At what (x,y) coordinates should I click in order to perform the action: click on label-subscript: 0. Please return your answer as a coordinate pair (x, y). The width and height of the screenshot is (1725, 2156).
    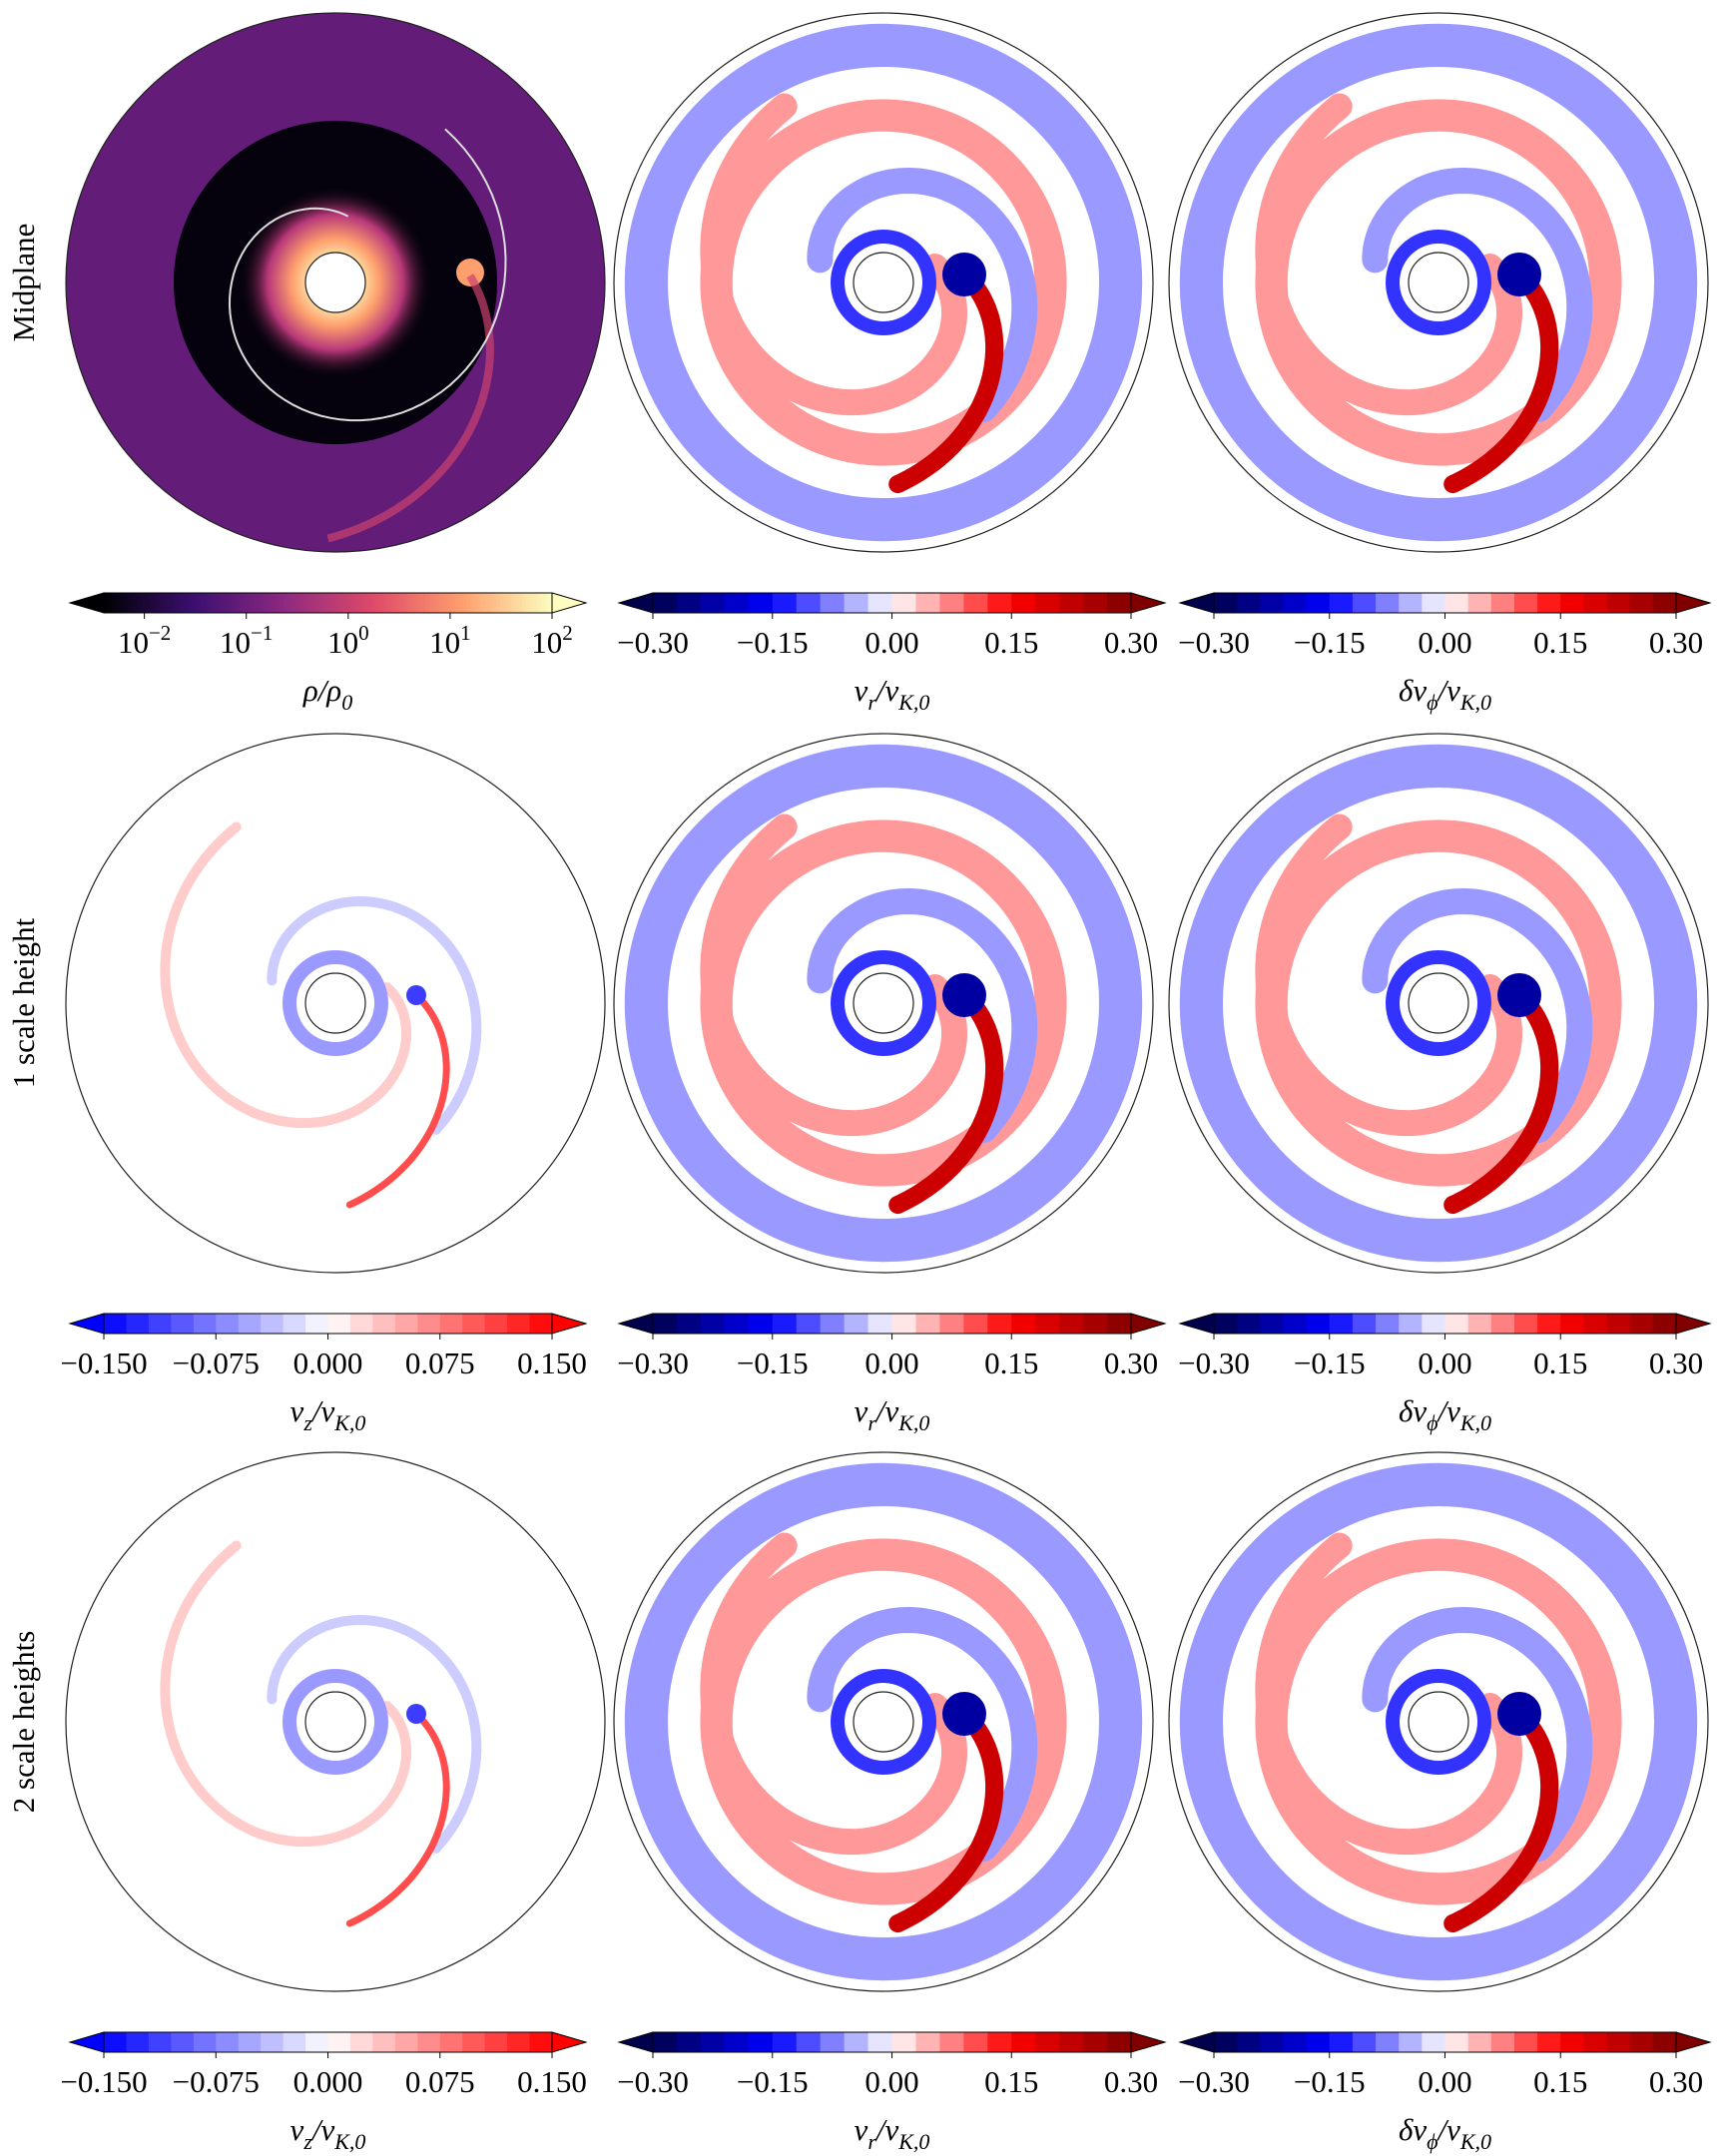
    Looking at the image, I should click on (346, 702).